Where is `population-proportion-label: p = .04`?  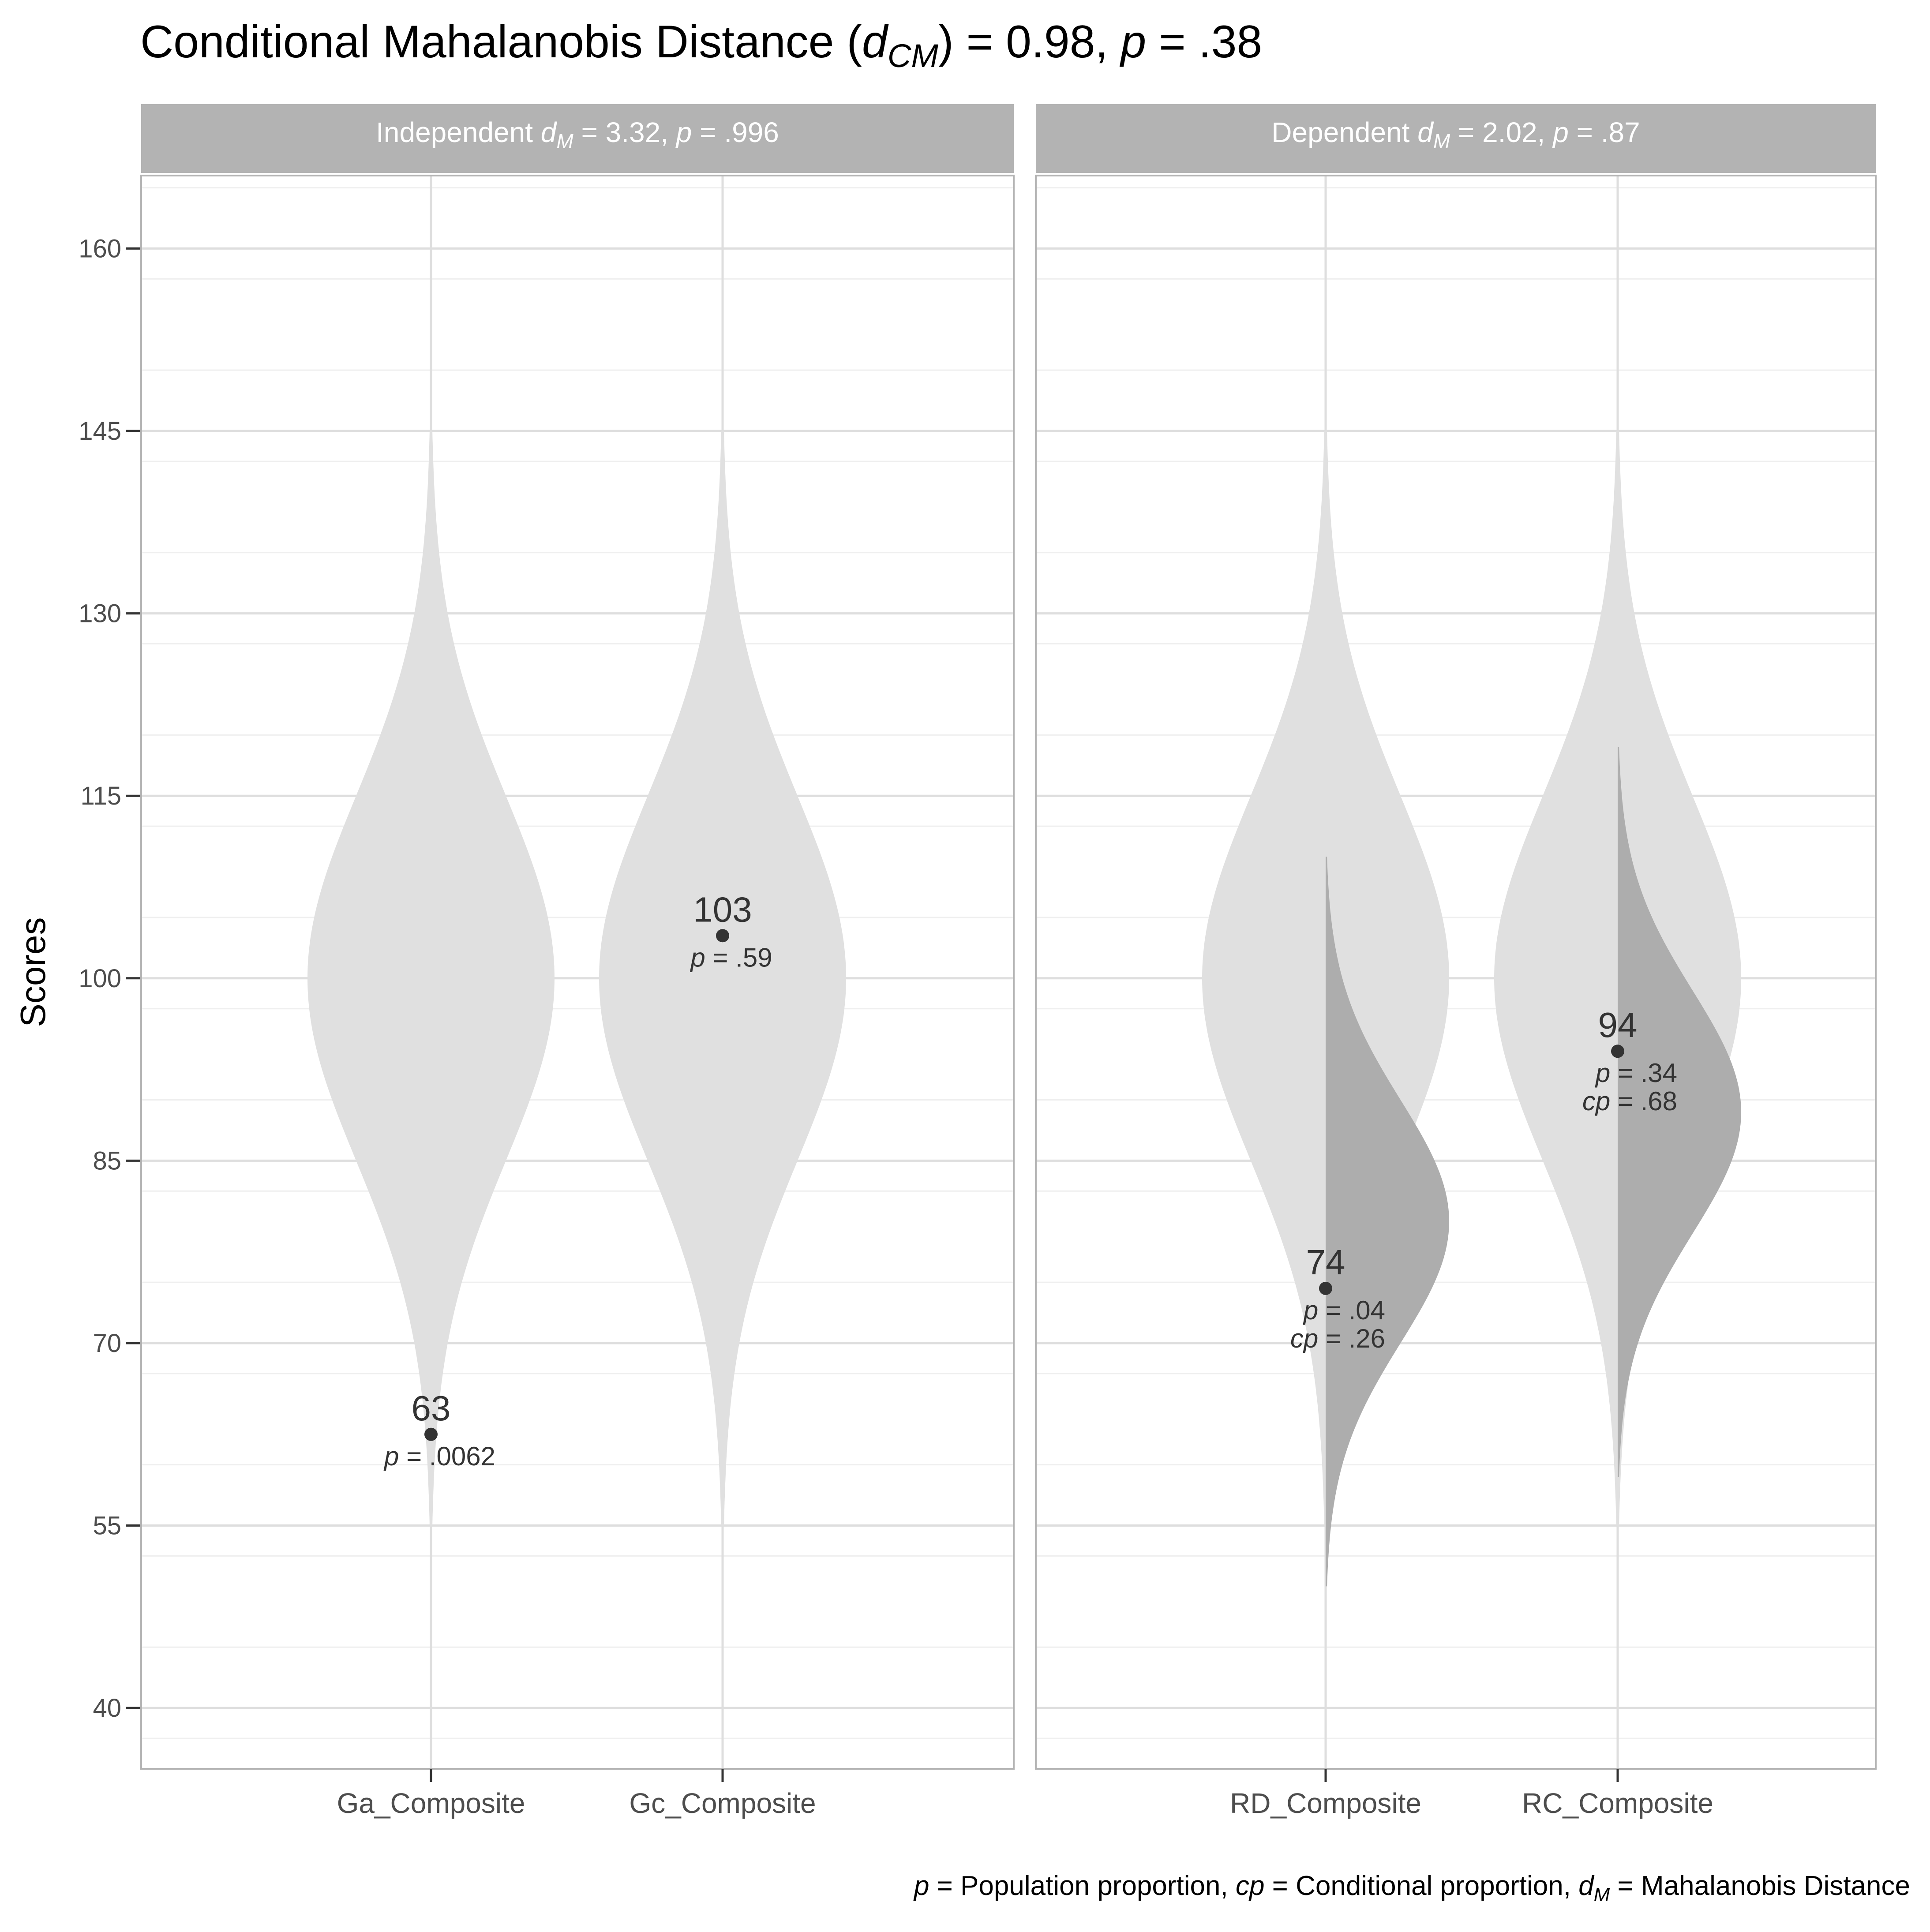 population-proportion-label: p = .04 is located at coordinates (1344, 1310).